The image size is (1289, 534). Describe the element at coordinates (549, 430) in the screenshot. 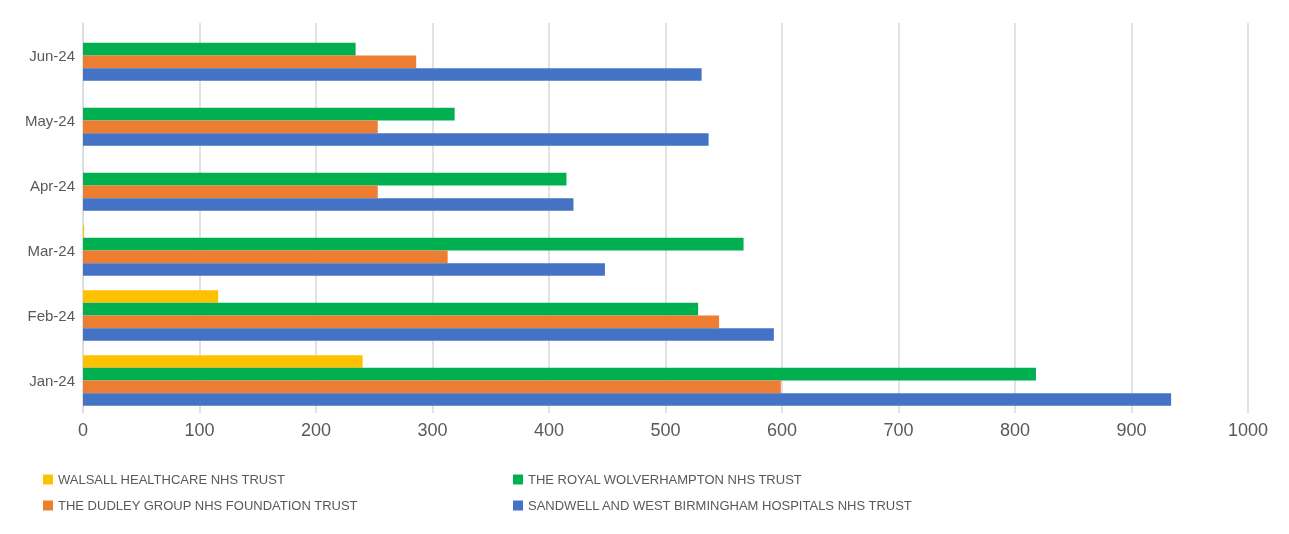

I see `x-tick-label: 400` at that location.